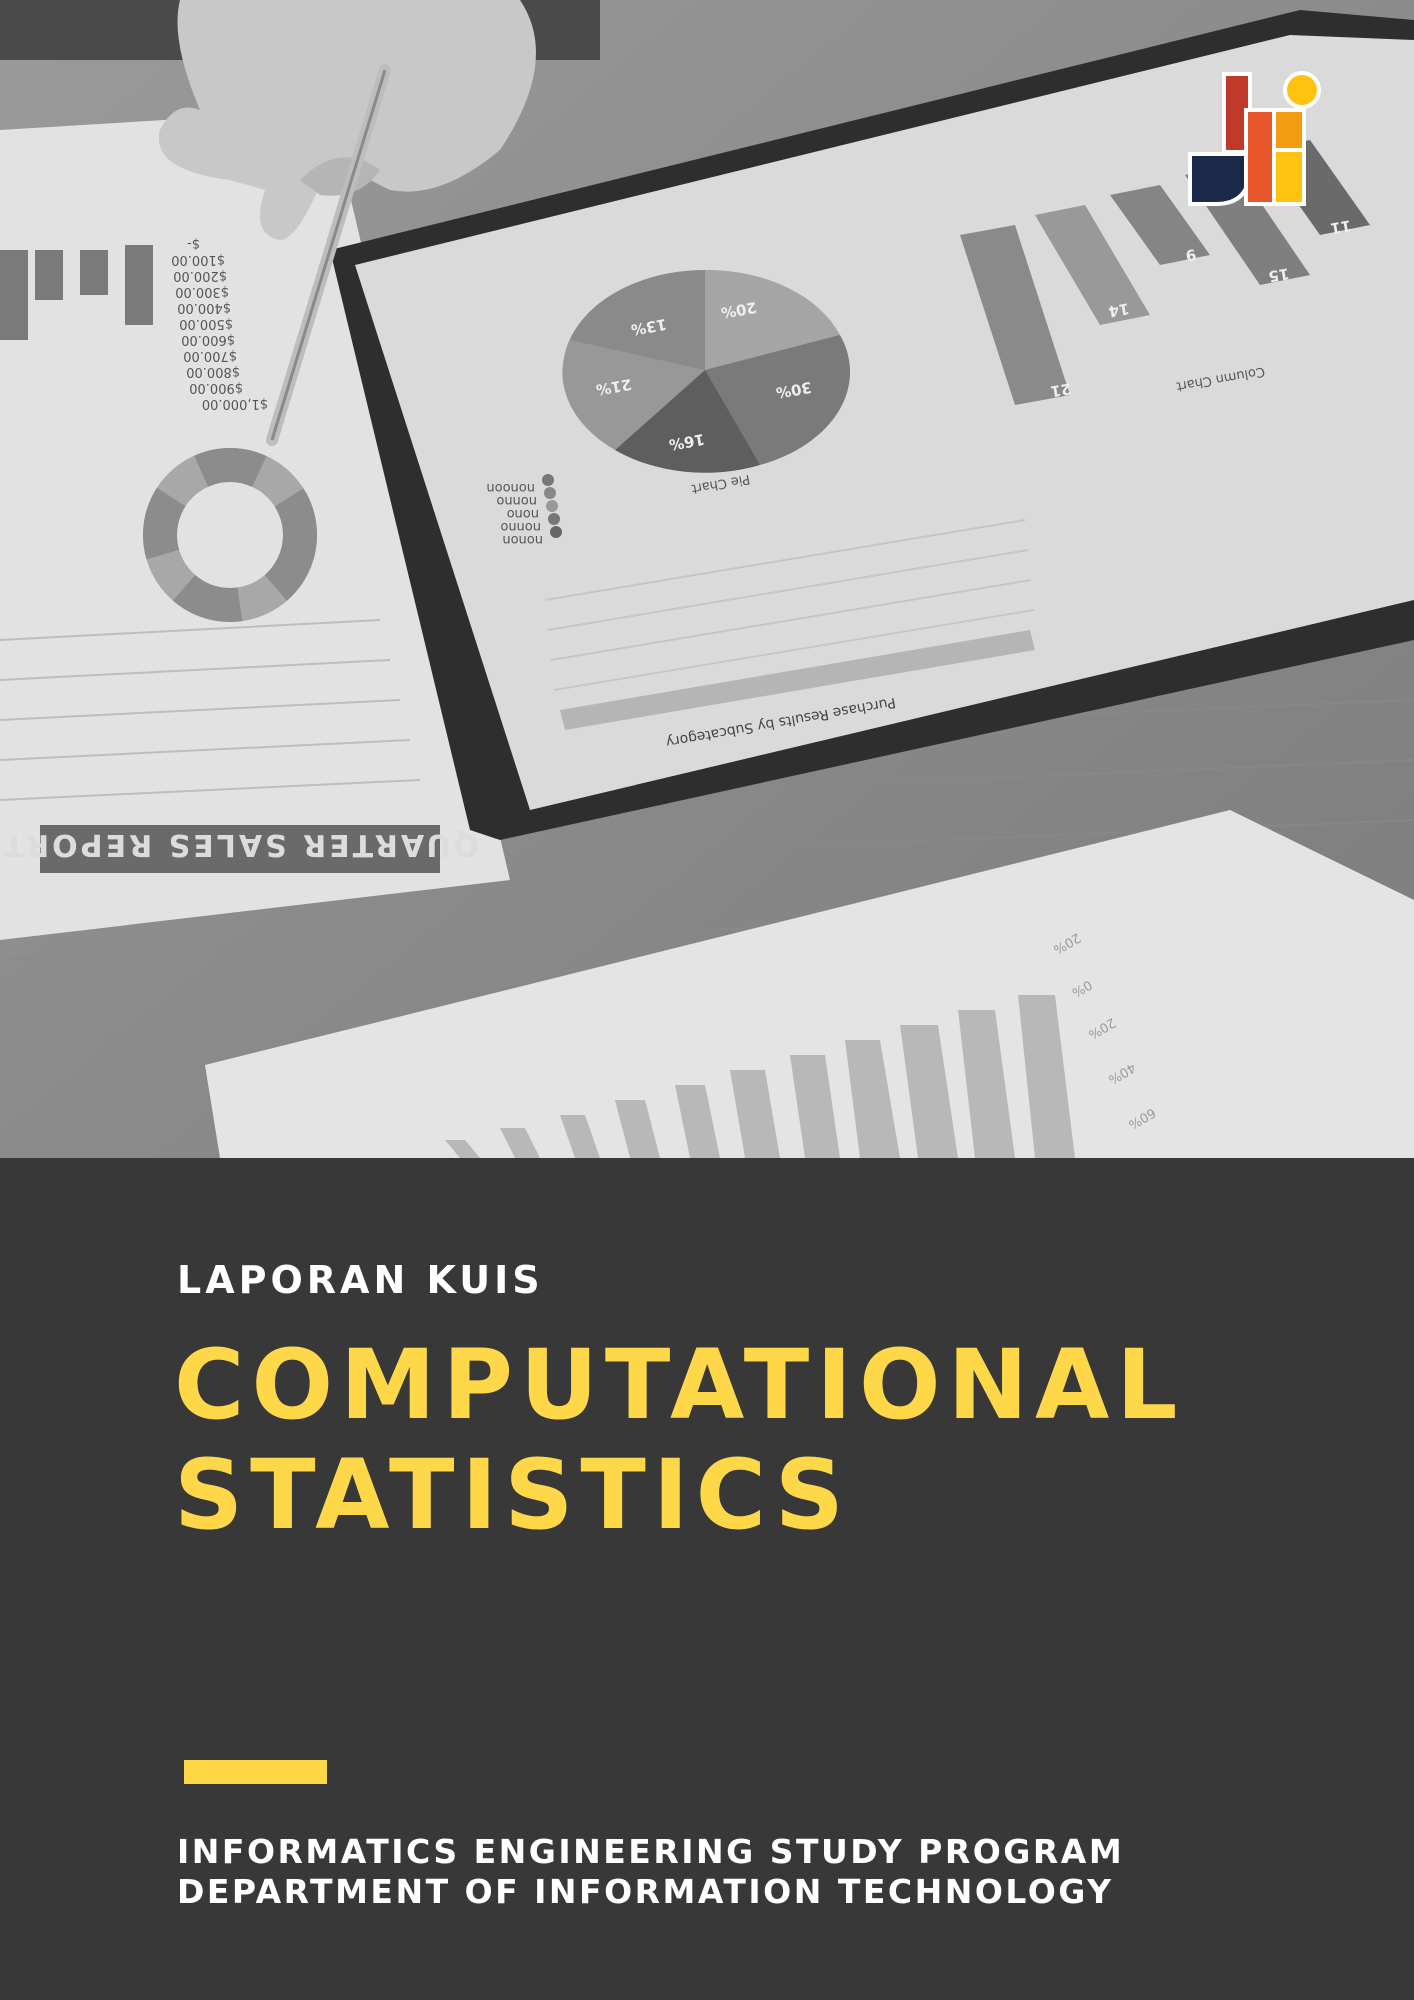  Describe the element at coordinates (706, 382) in the screenshot. I see `tablet-pie-chart: 13% 20% 21% 30% 16% Pie Chart` at that location.